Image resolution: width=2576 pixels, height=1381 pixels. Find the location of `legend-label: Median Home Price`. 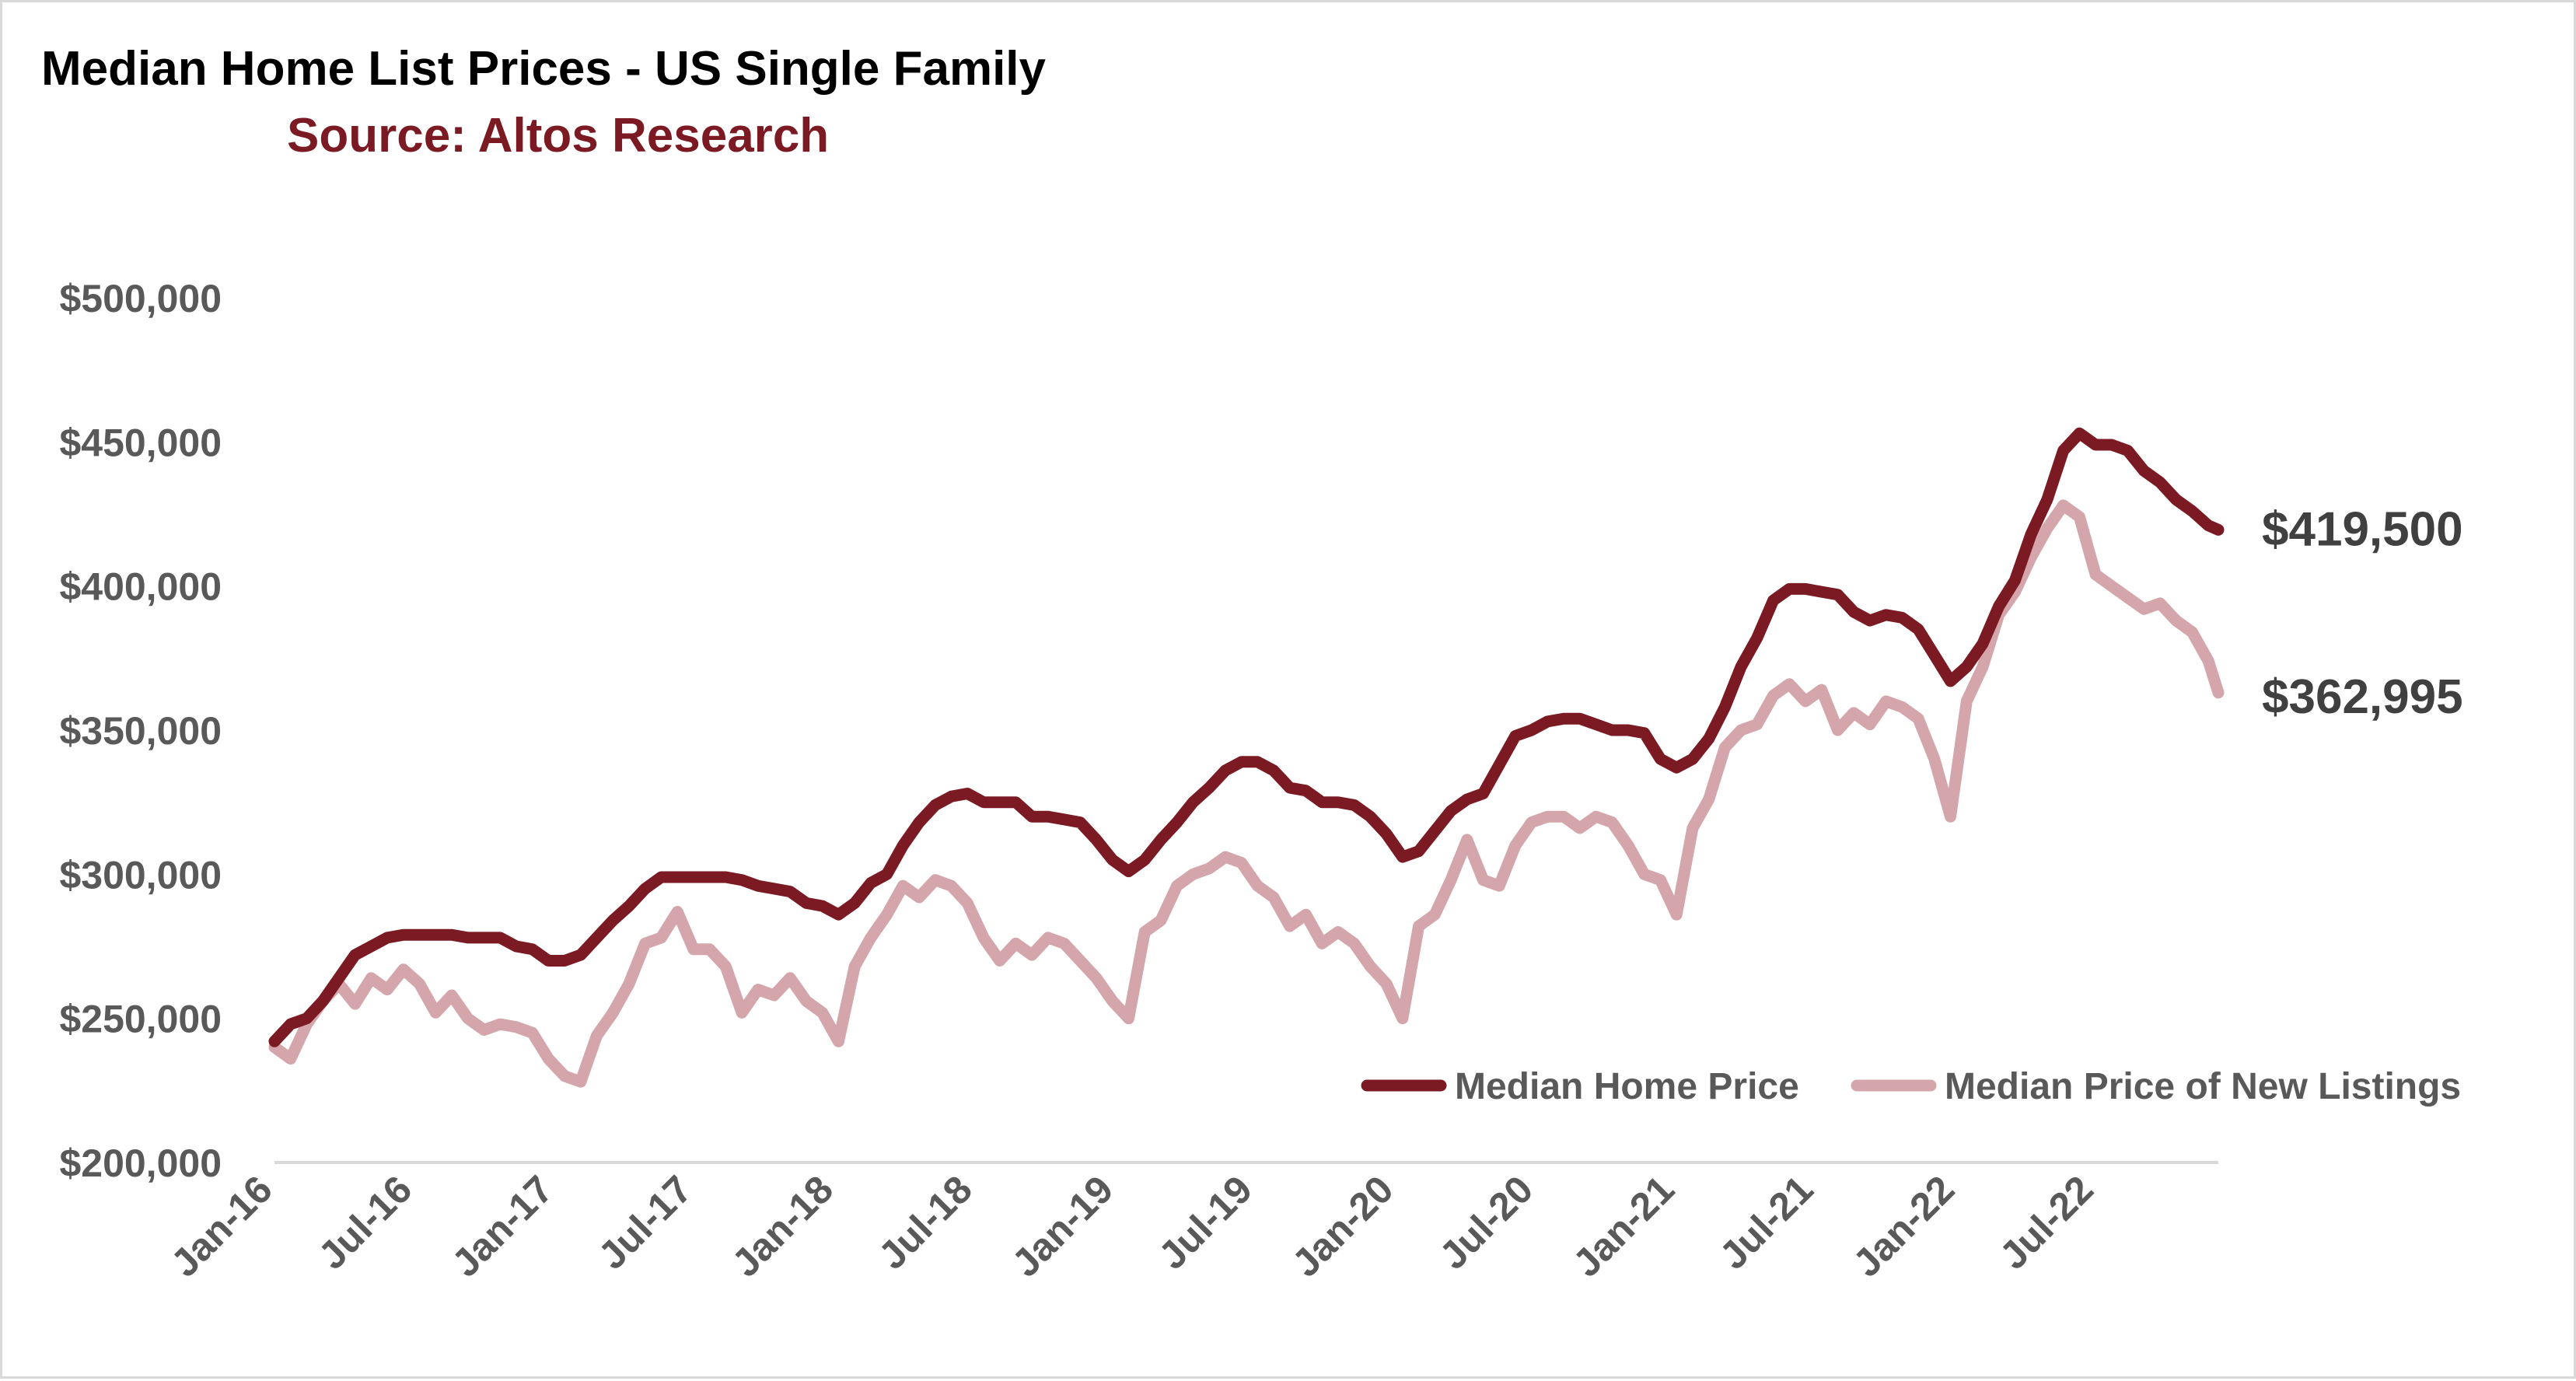

legend-label: Median Home Price is located at coordinates (1627, 1086).